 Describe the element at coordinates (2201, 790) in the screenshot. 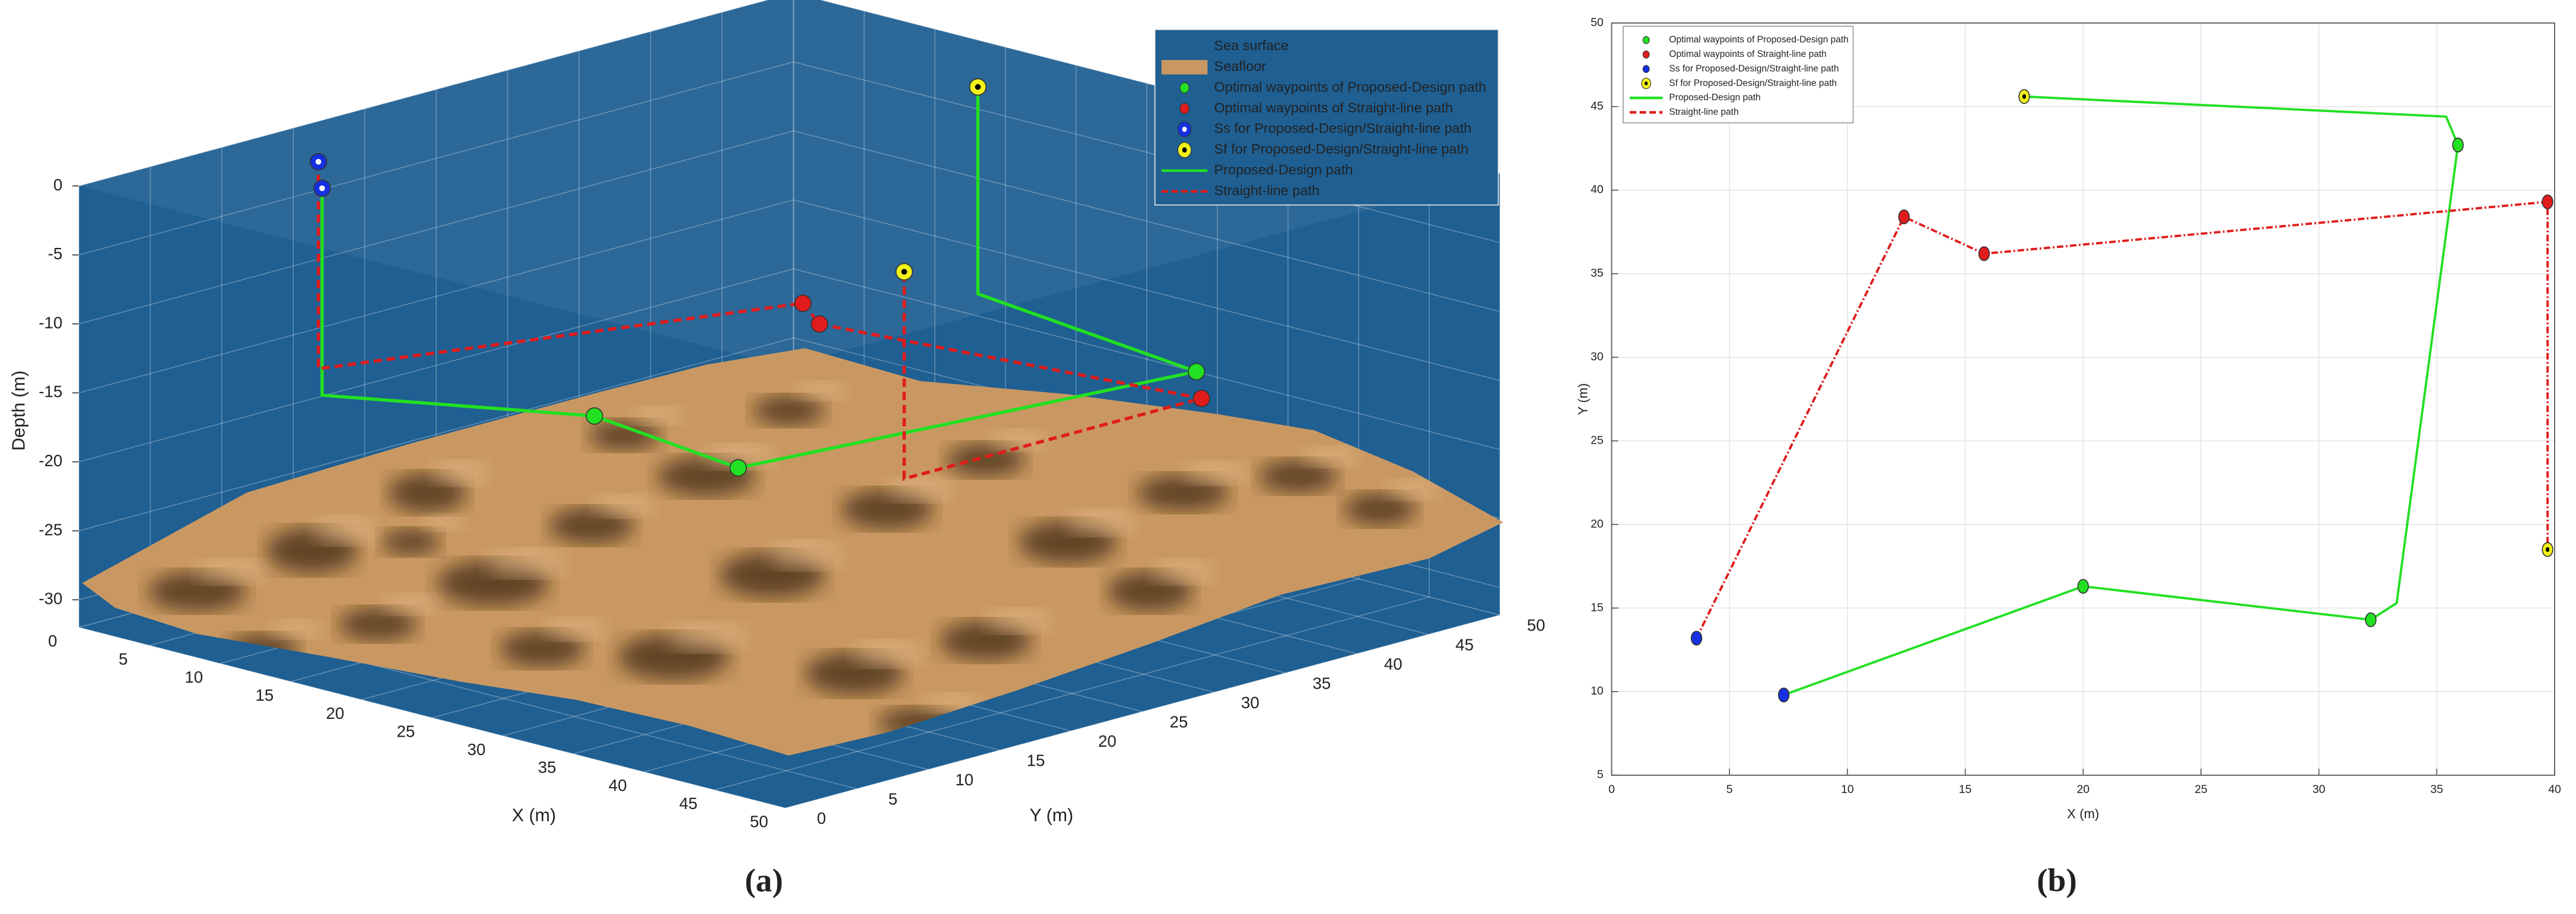

I see `x-tick-label: 25` at that location.